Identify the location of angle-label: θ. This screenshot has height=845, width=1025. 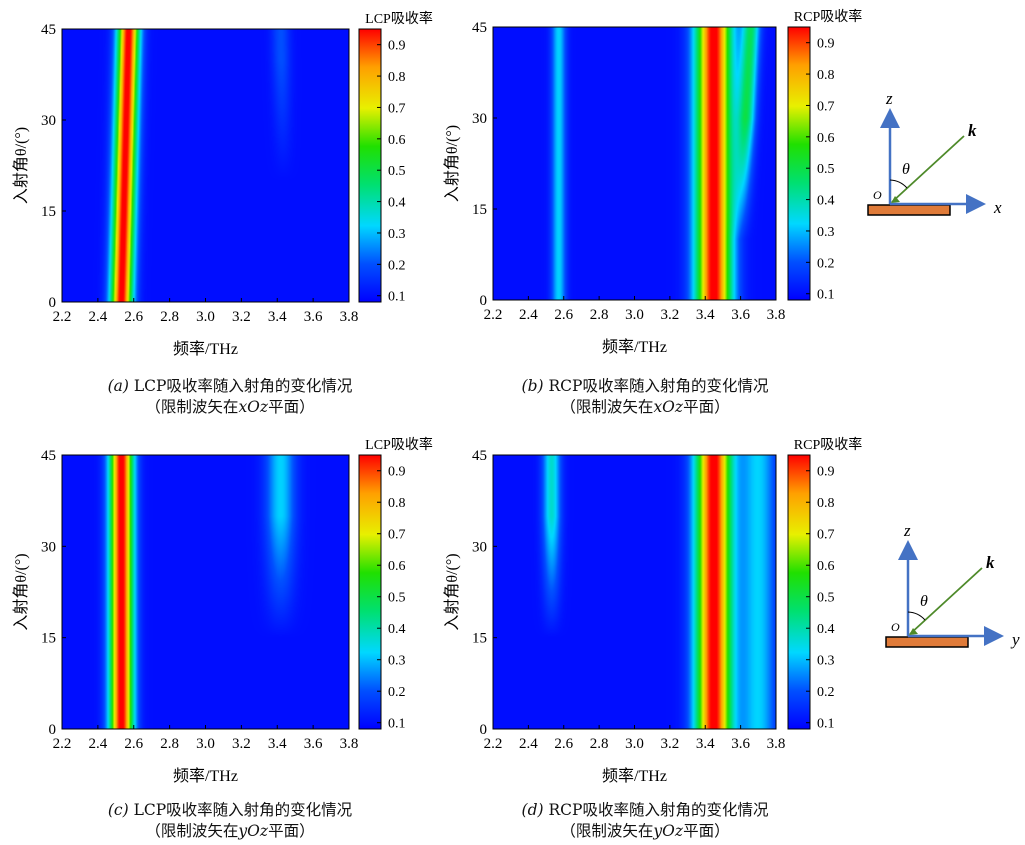
(924, 601).